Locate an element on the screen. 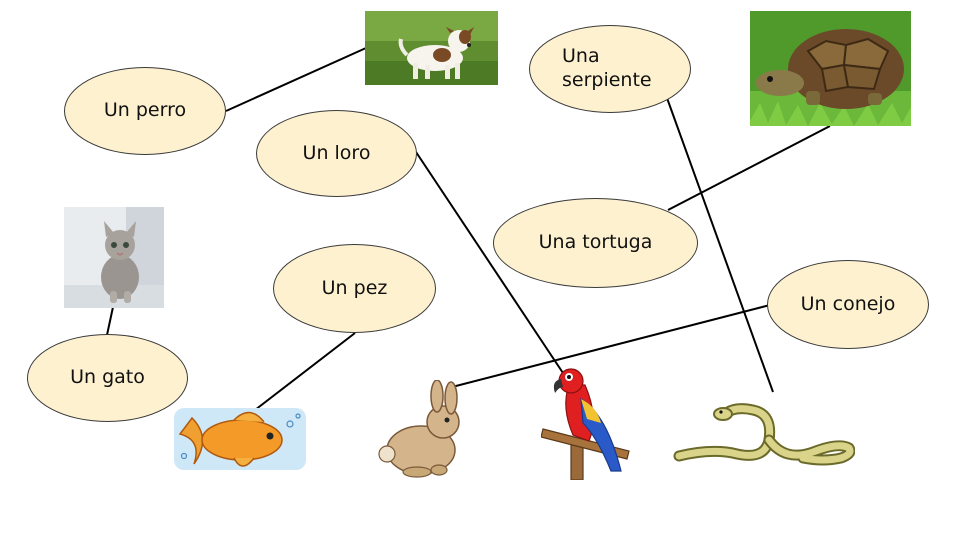 This screenshot has width=960, height=540. label-una-tortuga: Una tortuga is located at coordinates (595, 242).